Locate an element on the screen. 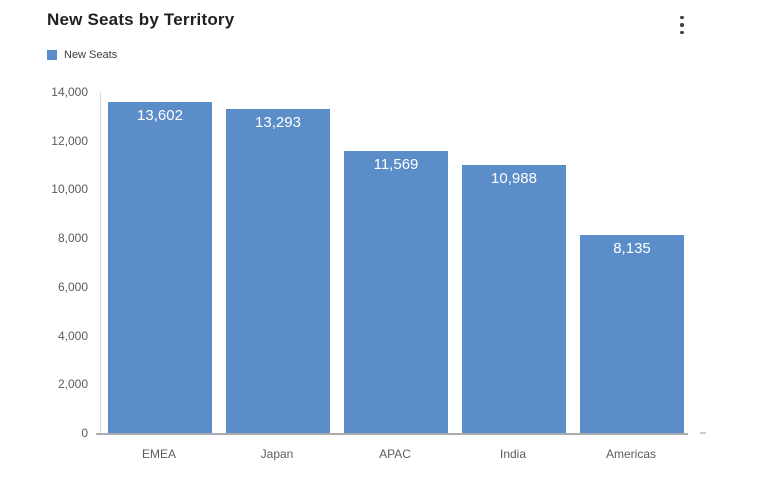  bar-apac: 11,569 is located at coordinates (396, 292).